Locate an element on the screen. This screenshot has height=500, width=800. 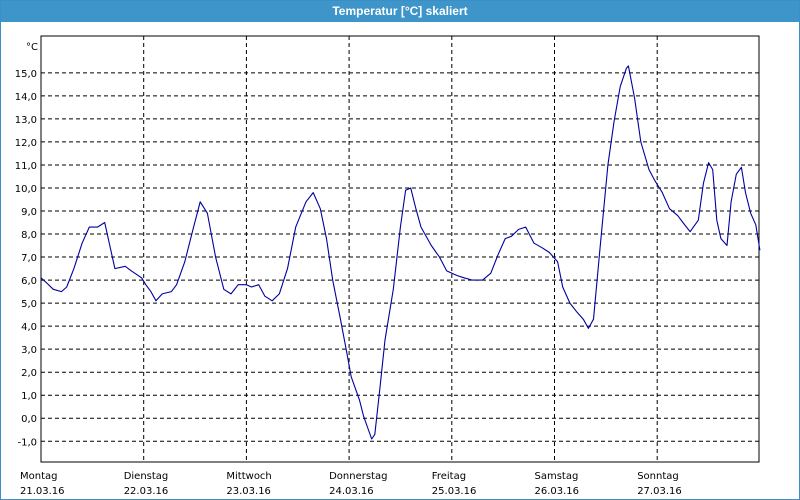
x-date-label: 27.03.16 is located at coordinates (659, 491).